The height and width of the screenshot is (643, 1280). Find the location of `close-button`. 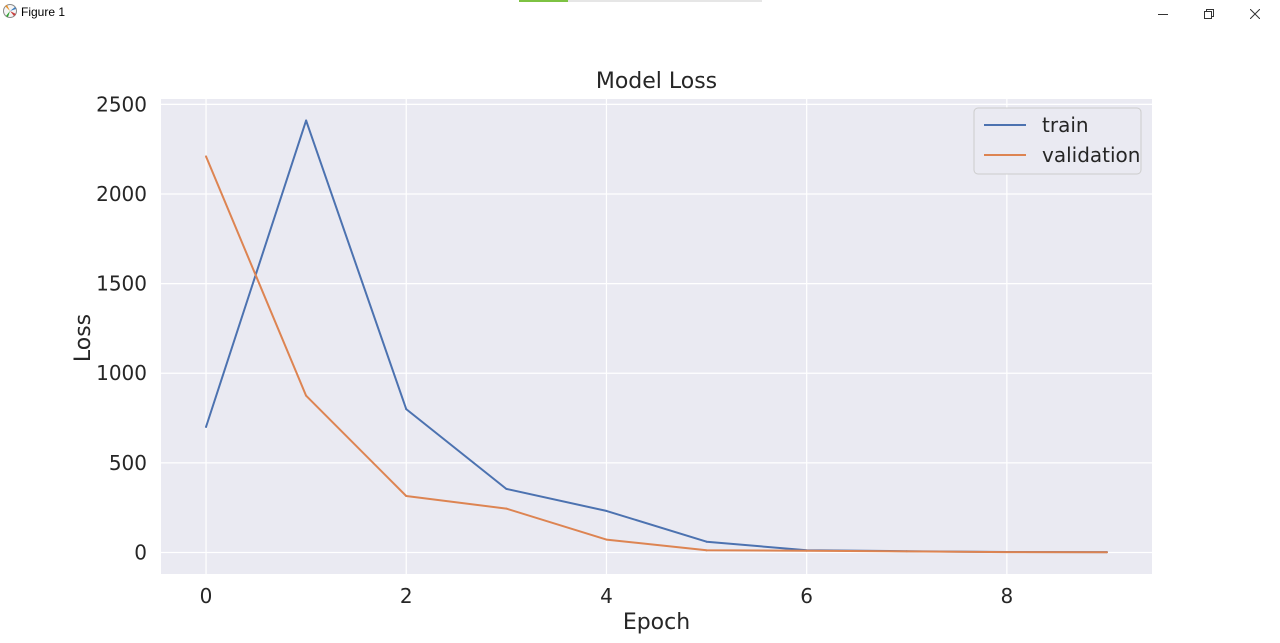

close-button is located at coordinates (1255, 13).